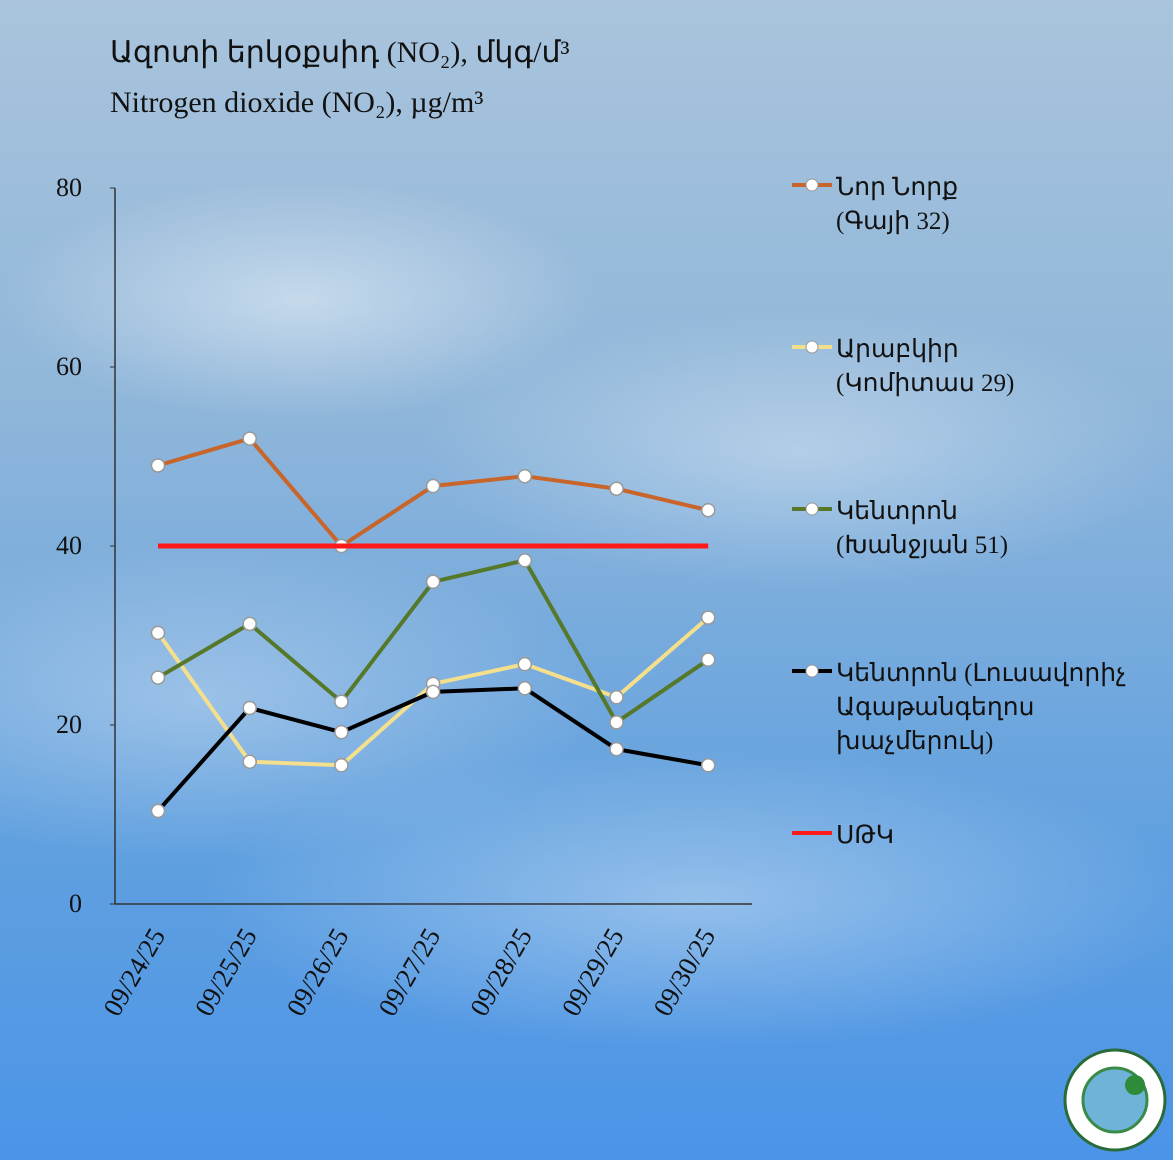 The height and width of the screenshot is (1160, 1173). Describe the element at coordinates (75, 903) in the screenshot. I see `y-tick-label: 0` at that location.